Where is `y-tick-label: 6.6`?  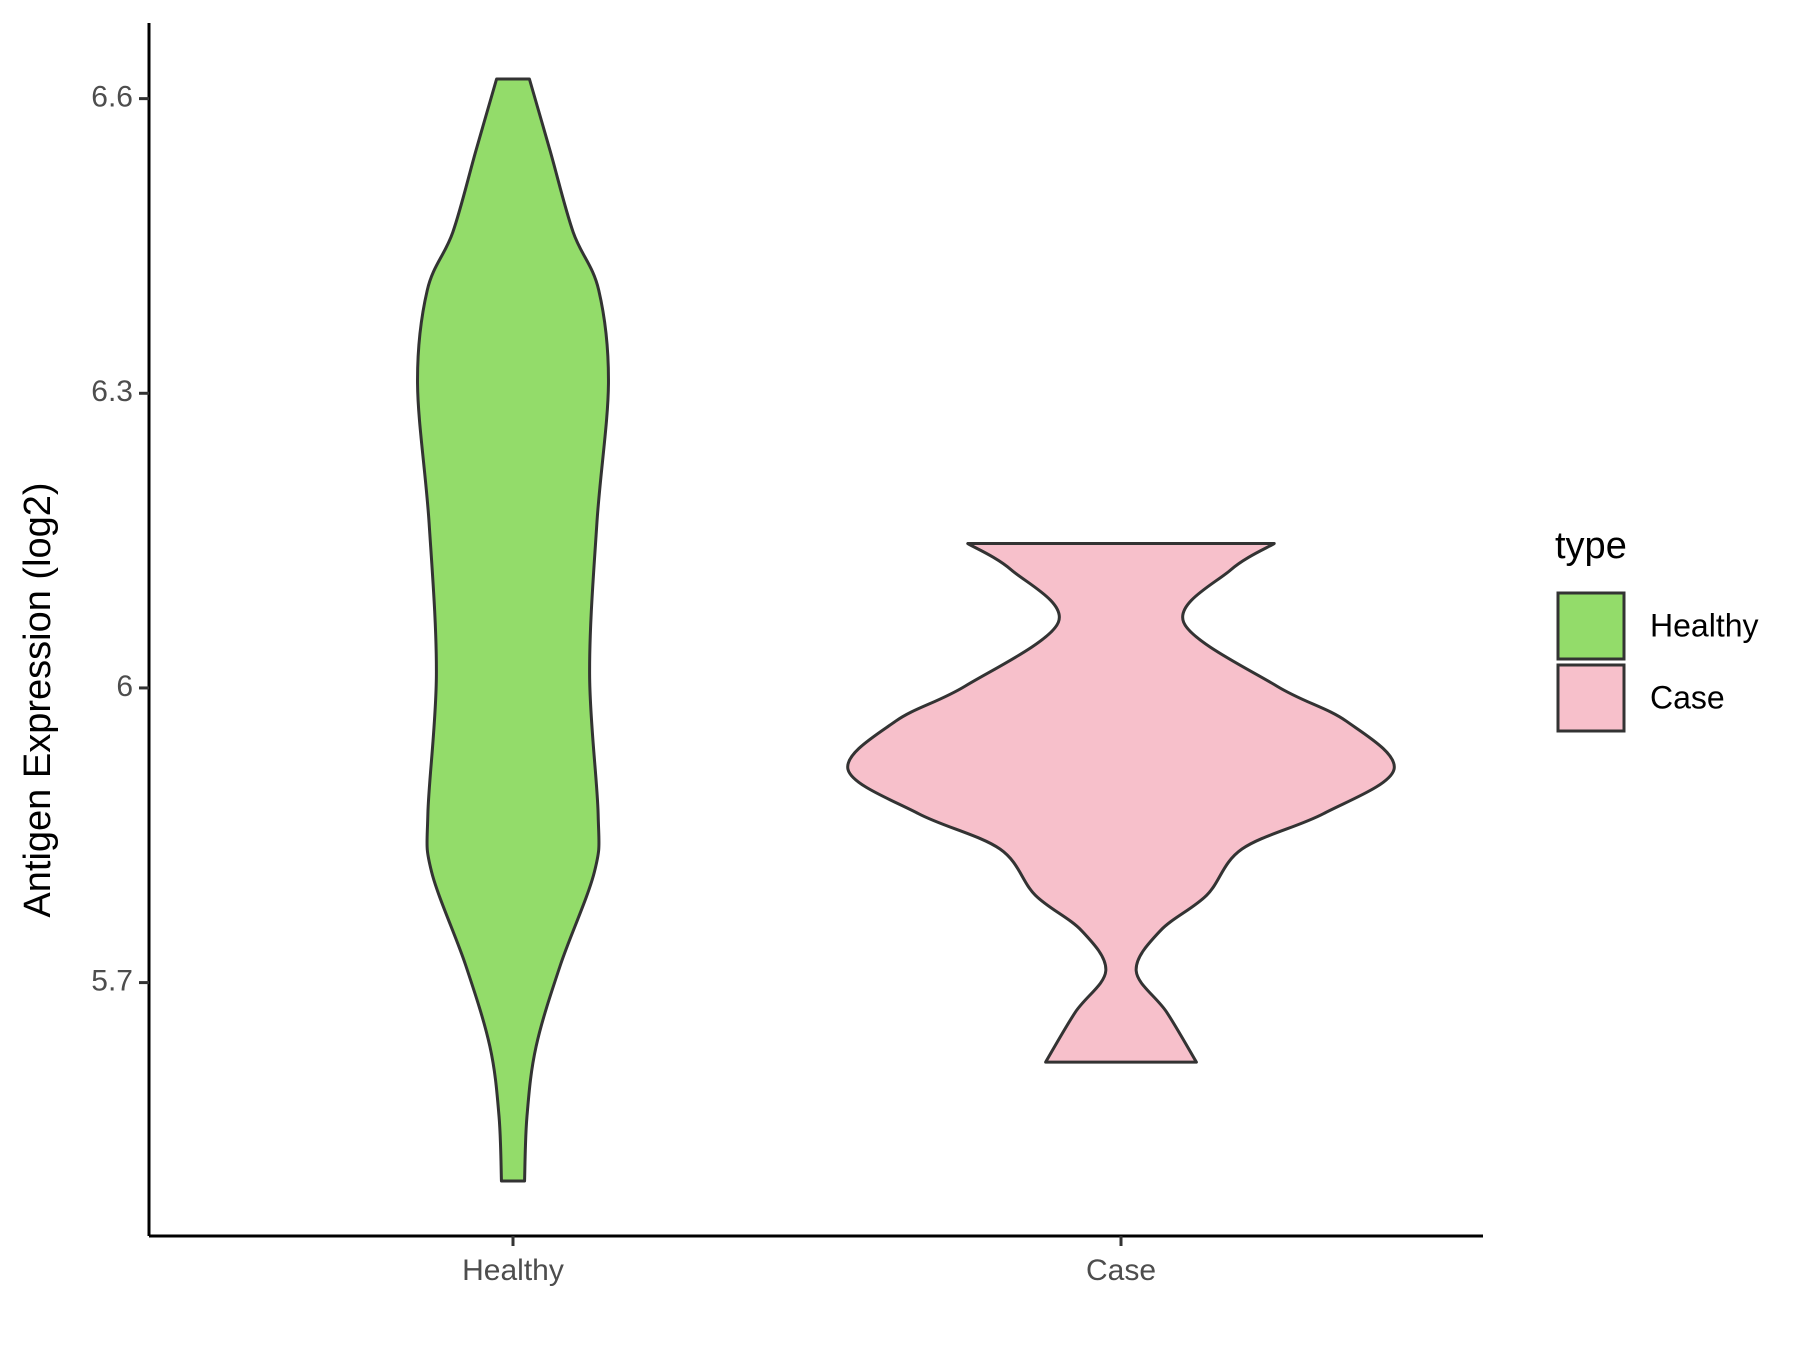
y-tick-label: 6.6 is located at coordinates (112, 97).